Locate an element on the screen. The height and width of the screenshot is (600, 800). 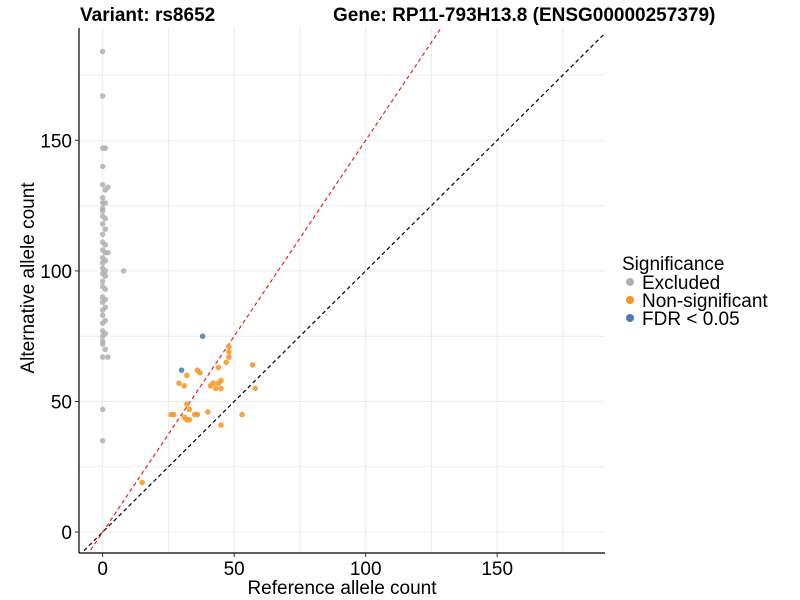
x-tick-label: 50 is located at coordinates (234, 569).